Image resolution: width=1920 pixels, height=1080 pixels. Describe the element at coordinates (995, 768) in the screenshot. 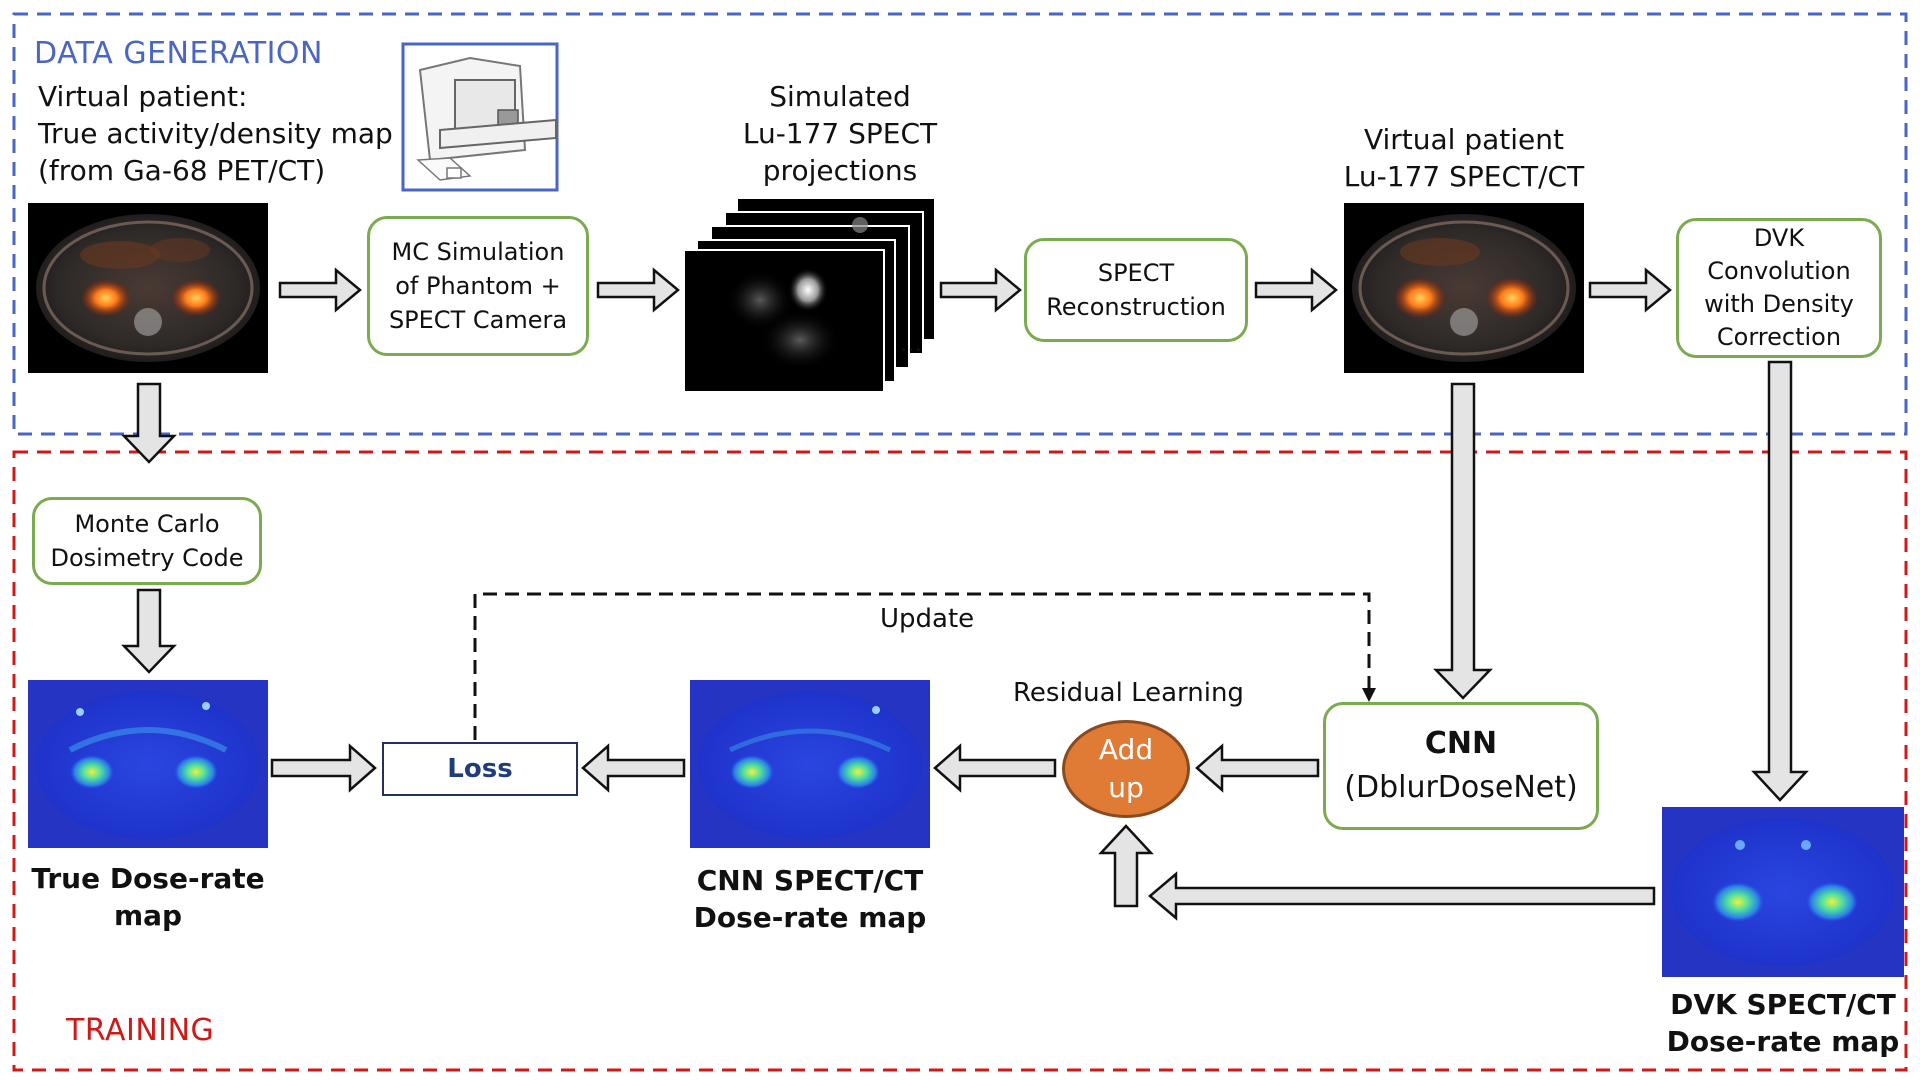

I see `arrow-add-to-cnnmap` at that location.